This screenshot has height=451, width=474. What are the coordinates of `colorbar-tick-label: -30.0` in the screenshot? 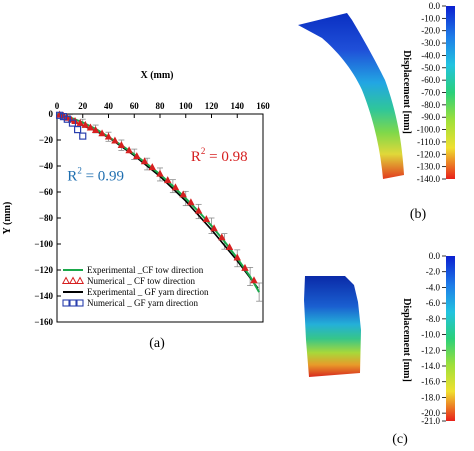 It's located at (430, 43).